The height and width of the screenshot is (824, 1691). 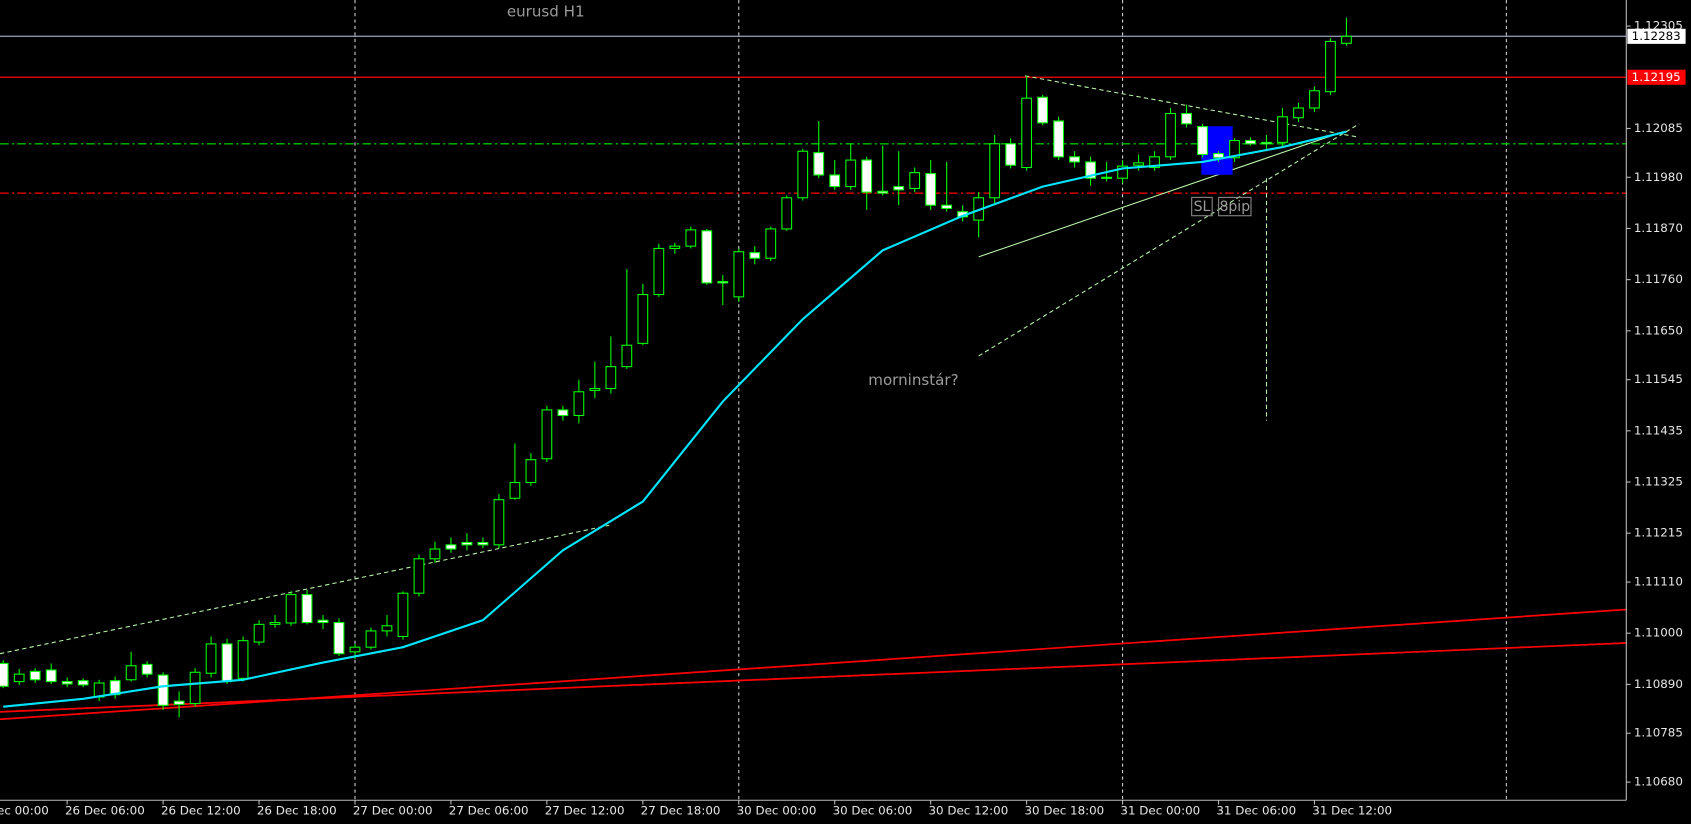 What do you see at coordinates (24, 811) in the screenshot?
I see `x-tick-label: 26 Dec 00:00` at bounding box center [24, 811].